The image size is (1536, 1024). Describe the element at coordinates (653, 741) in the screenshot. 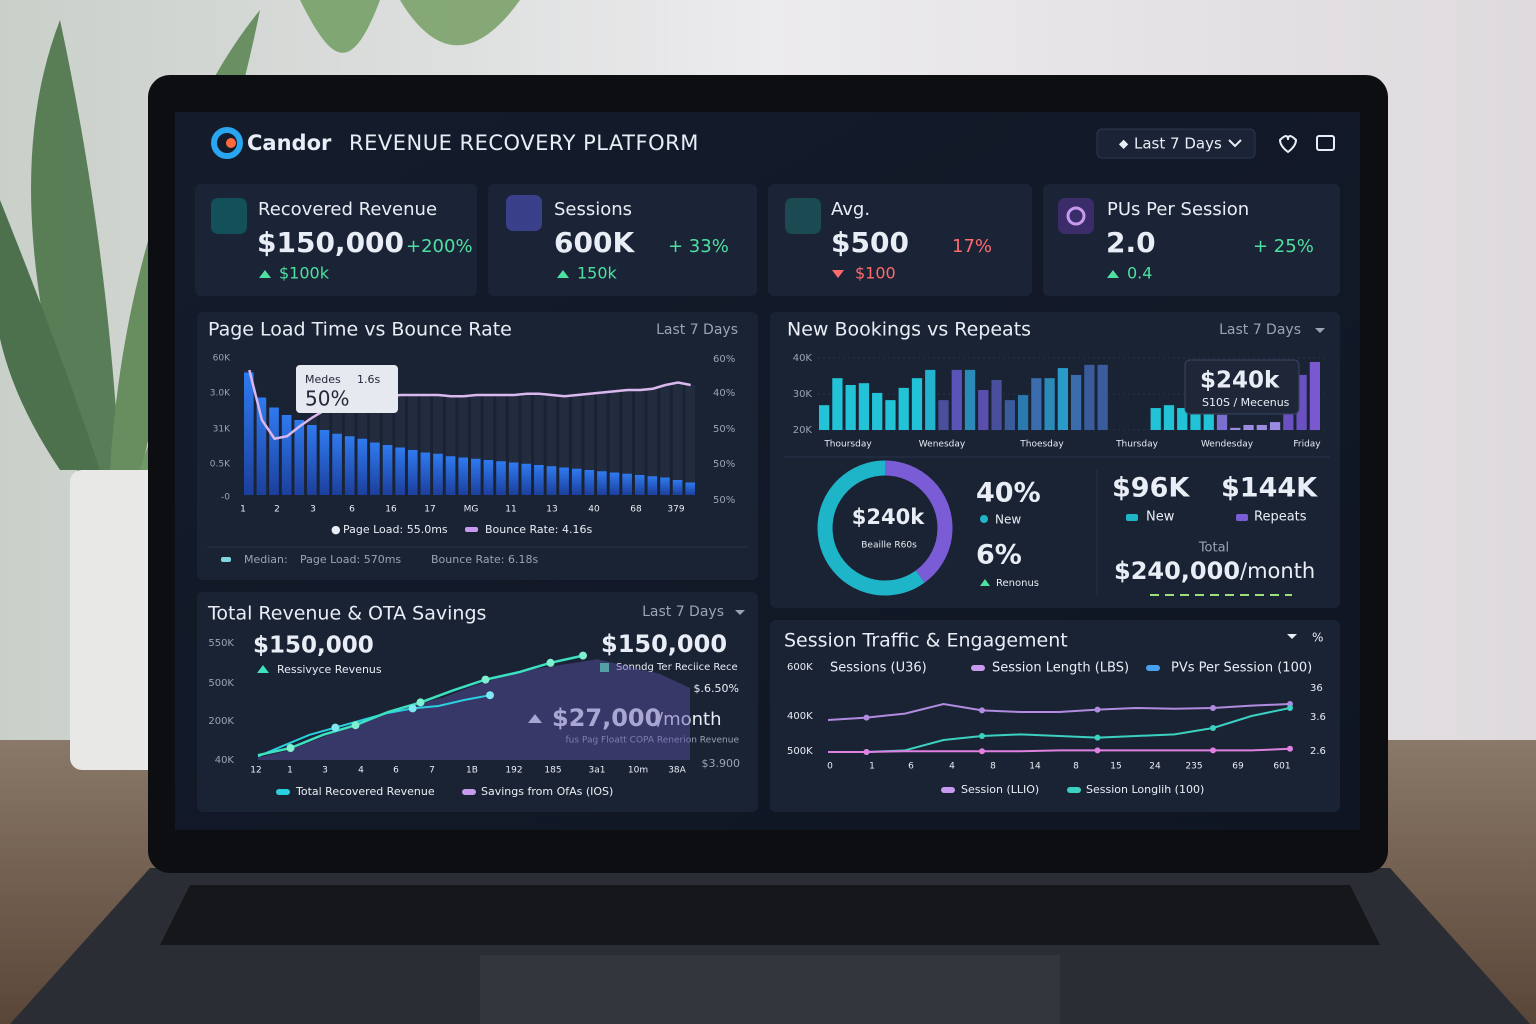

I see `stat-label: fus Pag Floatt COPA Renerion Revenue` at that location.